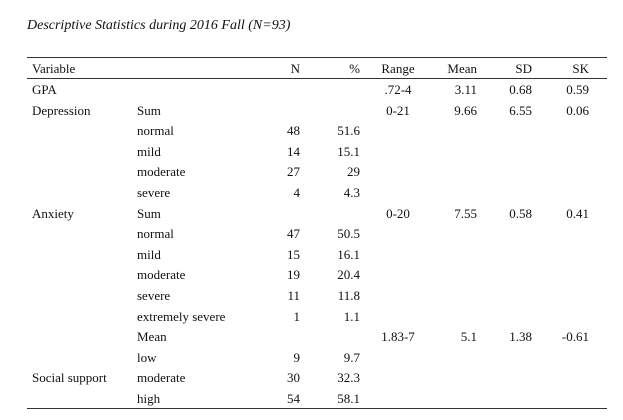 The image size is (623, 420). I want to click on percent-cell: 50.5, so click(348, 234).